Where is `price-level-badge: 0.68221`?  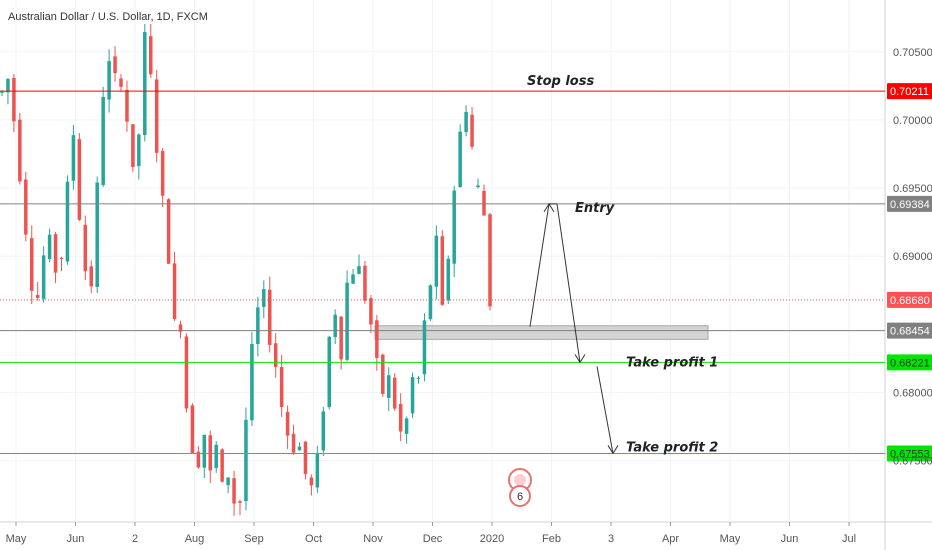
price-level-badge: 0.68221 is located at coordinates (909, 362).